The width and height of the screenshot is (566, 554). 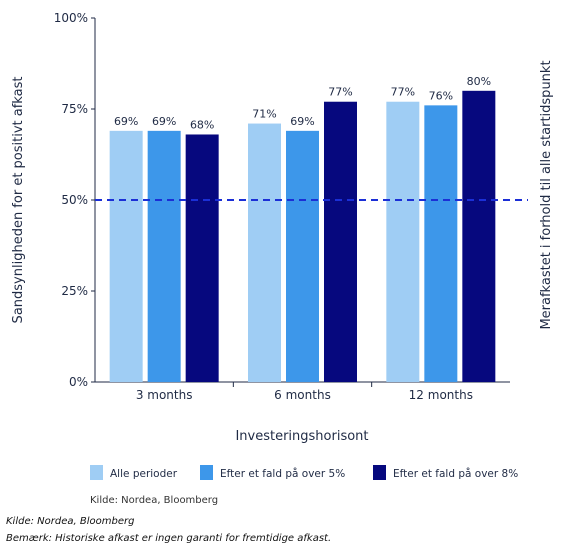 What do you see at coordinates (441, 395) in the screenshot?
I see `x-category-label: 12 months` at bounding box center [441, 395].